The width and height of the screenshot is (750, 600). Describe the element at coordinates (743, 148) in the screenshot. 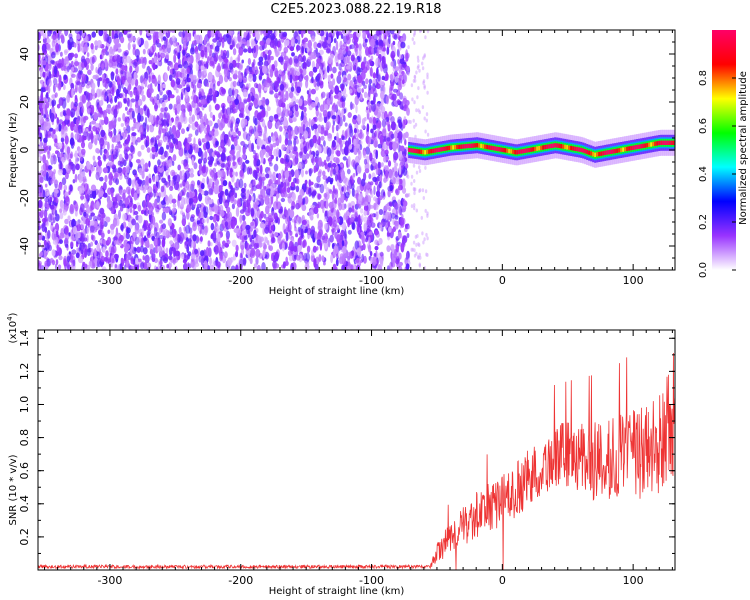

I see `colorbar-label: Normalized spectral amplitude` at that location.